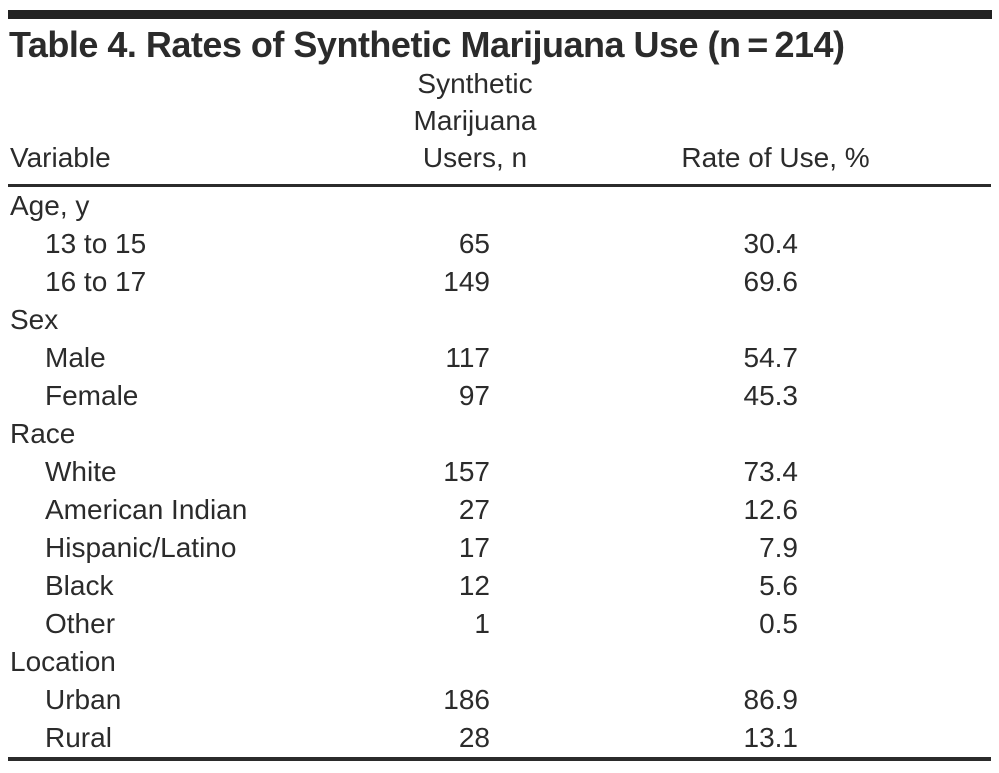  I want to click on col-header-users: Synthetic Marijuana Users, n, so click(440, 126).